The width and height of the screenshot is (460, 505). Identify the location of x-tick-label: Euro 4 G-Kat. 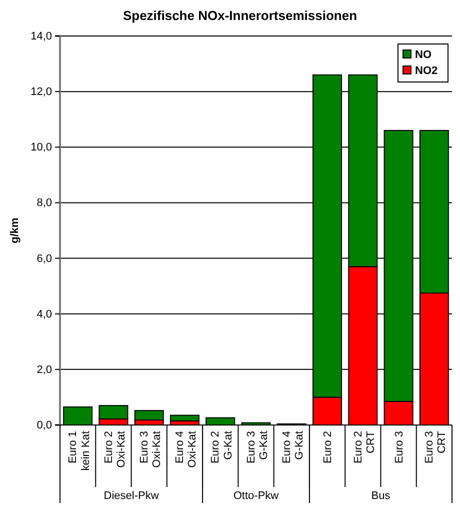
(293, 447).